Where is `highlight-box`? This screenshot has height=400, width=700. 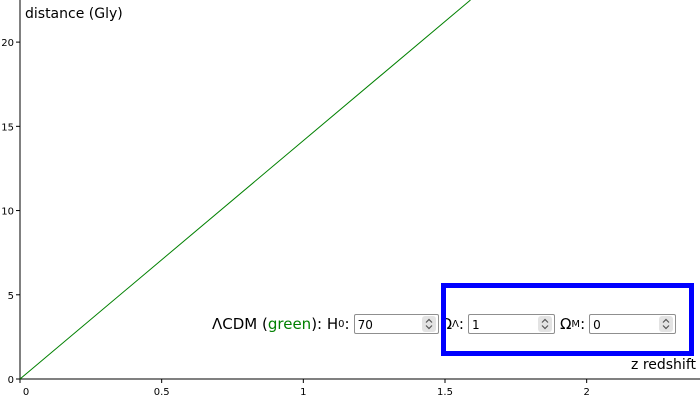 highlight-box is located at coordinates (567, 319).